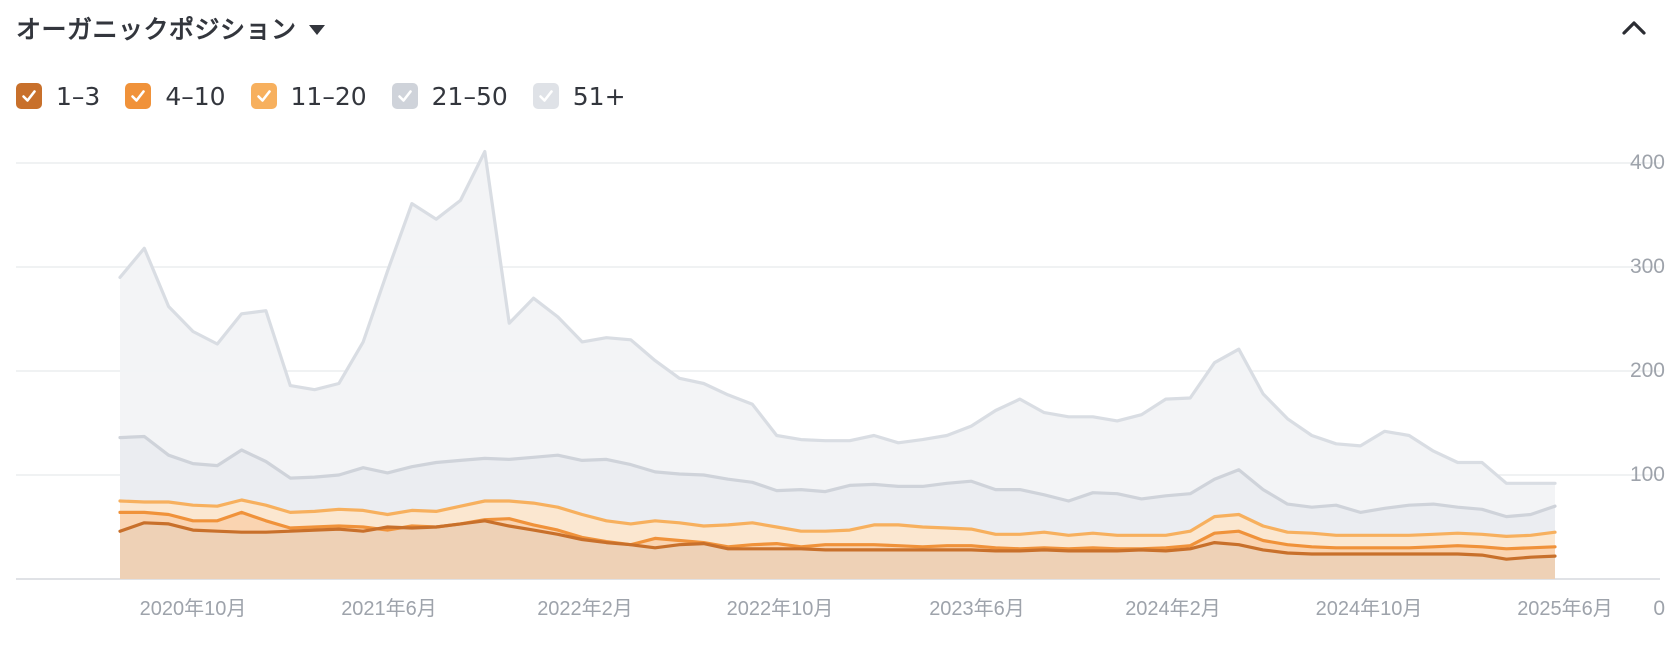  Describe the element at coordinates (193, 608) in the screenshot. I see `x-tick-label: 2020年10月` at that location.